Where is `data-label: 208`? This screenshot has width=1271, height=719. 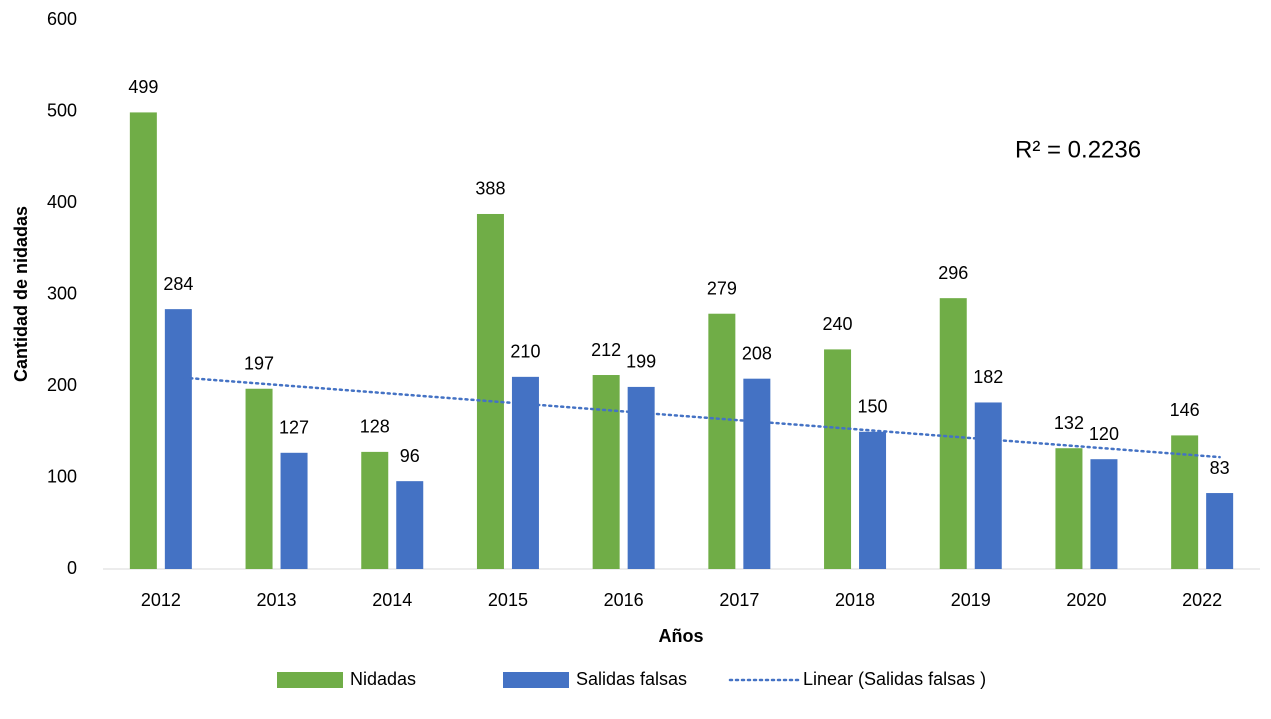
data-label: 208 is located at coordinates (757, 353).